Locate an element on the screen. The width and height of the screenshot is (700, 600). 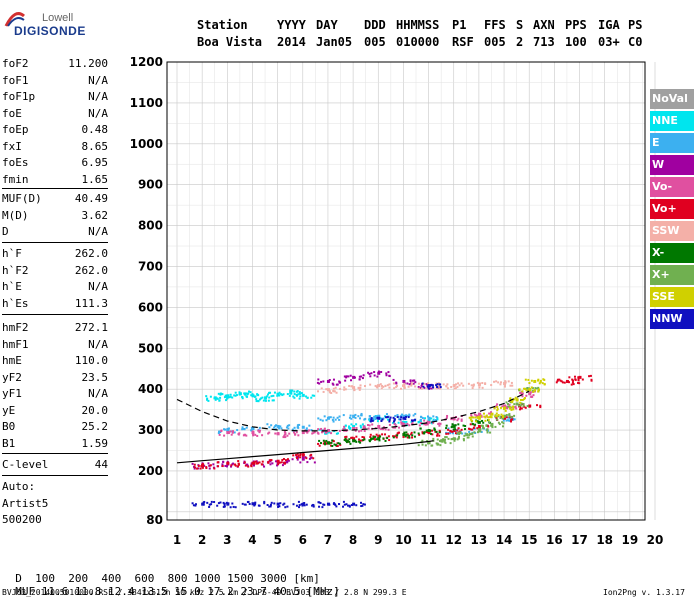
x-tick-label: 1 is located at coordinates (177, 540).